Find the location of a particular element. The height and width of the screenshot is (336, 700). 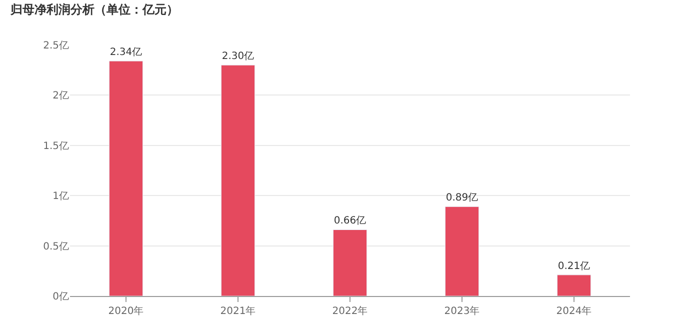

data-label: 2.30亿 is located at coordinates (238, 56).